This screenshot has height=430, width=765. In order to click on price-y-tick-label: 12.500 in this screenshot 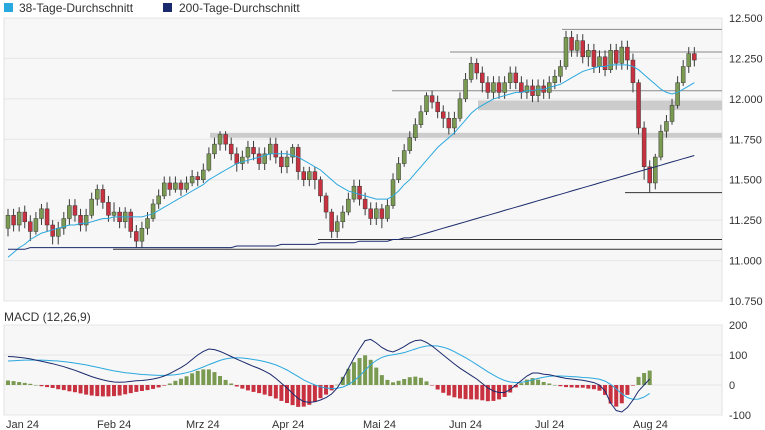, I will do `click(746, 19)`.